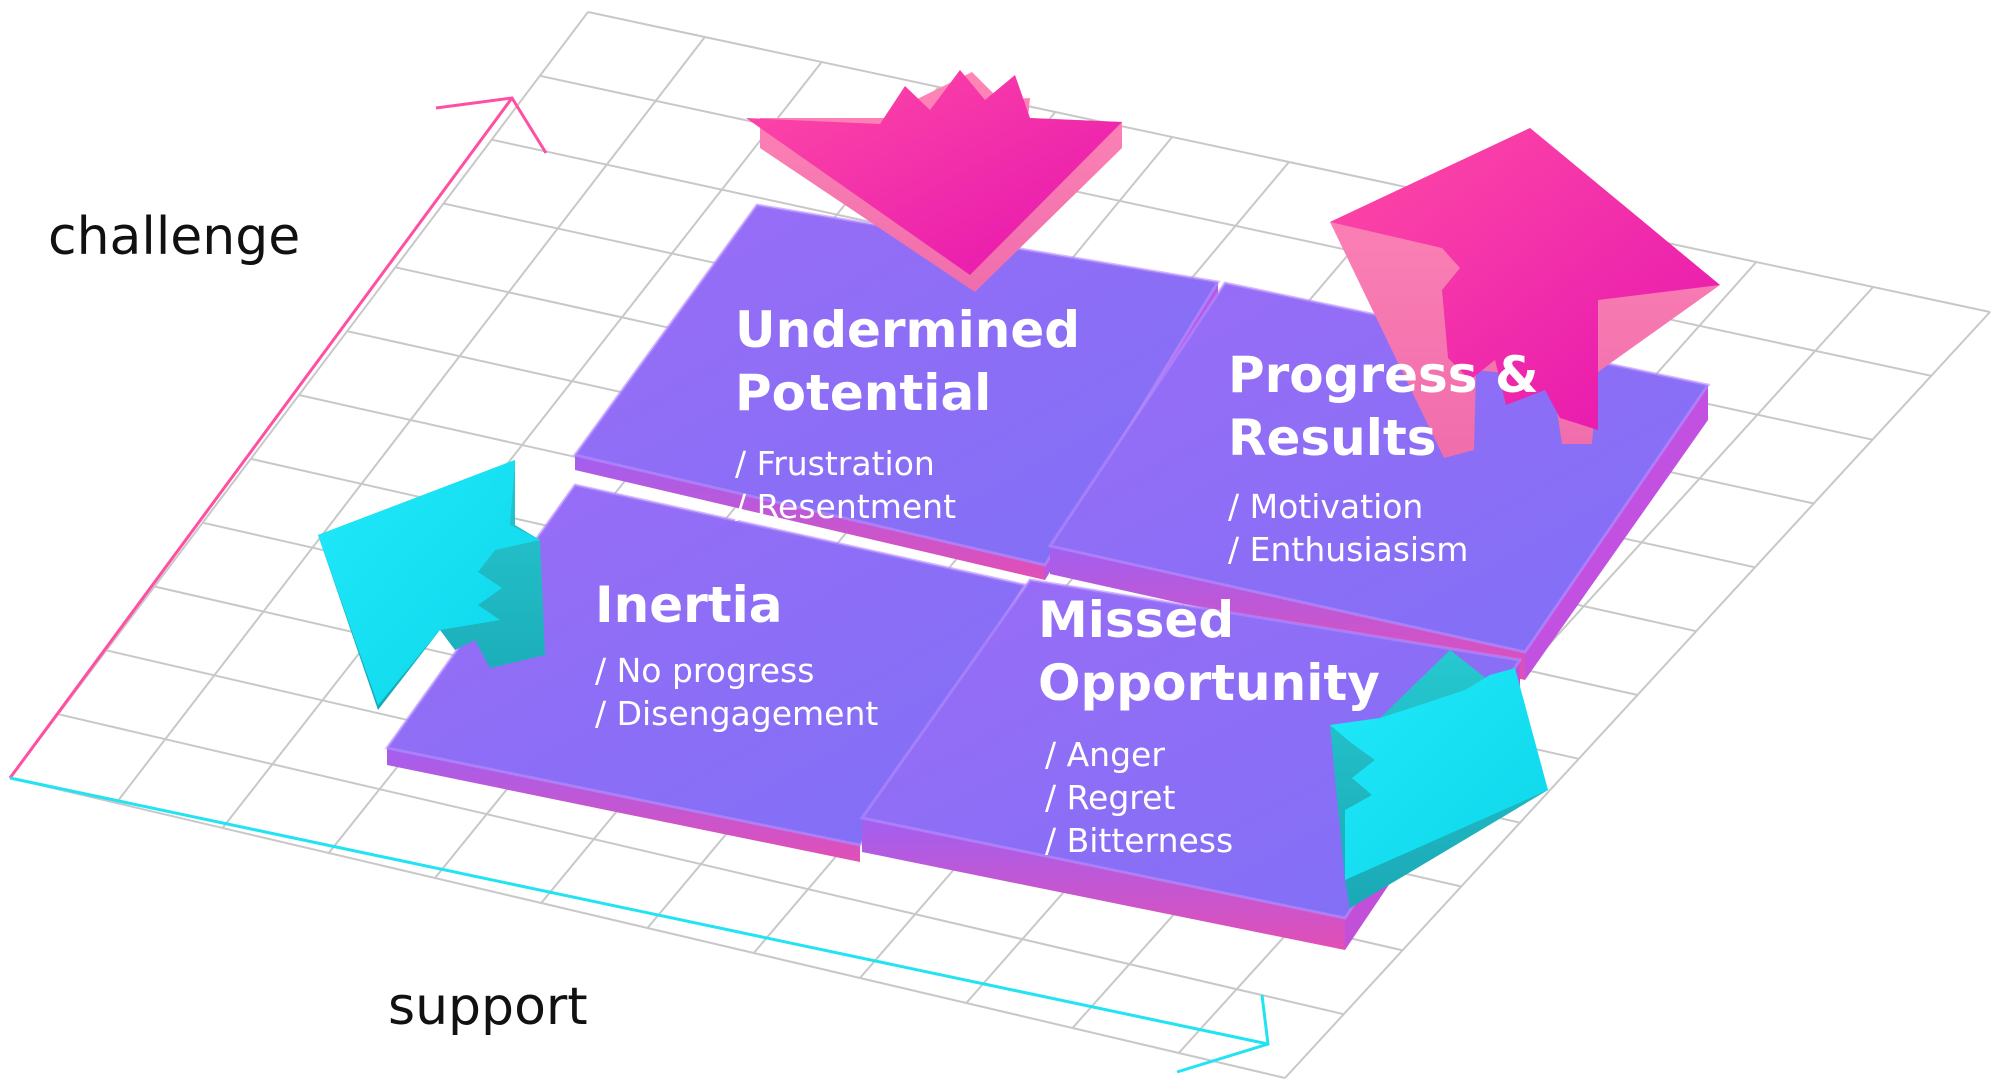  Describe the element at coordinates (488, 1007) in the screenshot. I see `x-axis-label: support` at that location.